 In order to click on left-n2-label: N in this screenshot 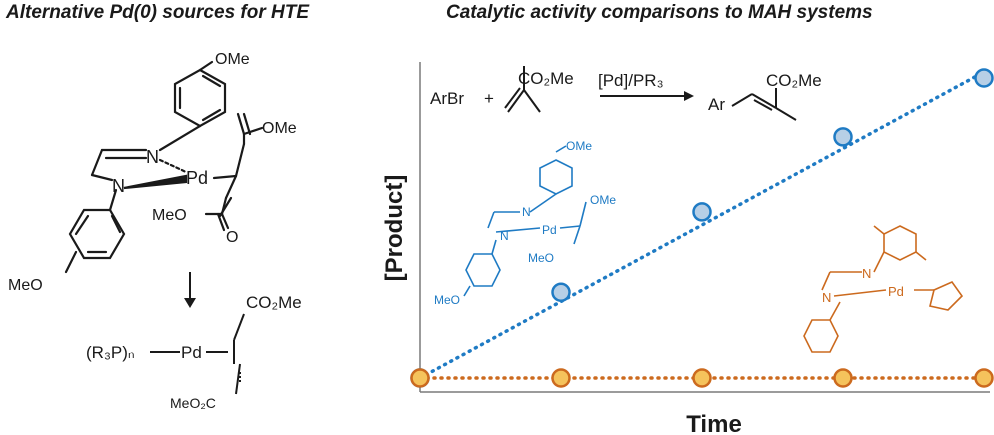, I will do `click(118, 186)`.